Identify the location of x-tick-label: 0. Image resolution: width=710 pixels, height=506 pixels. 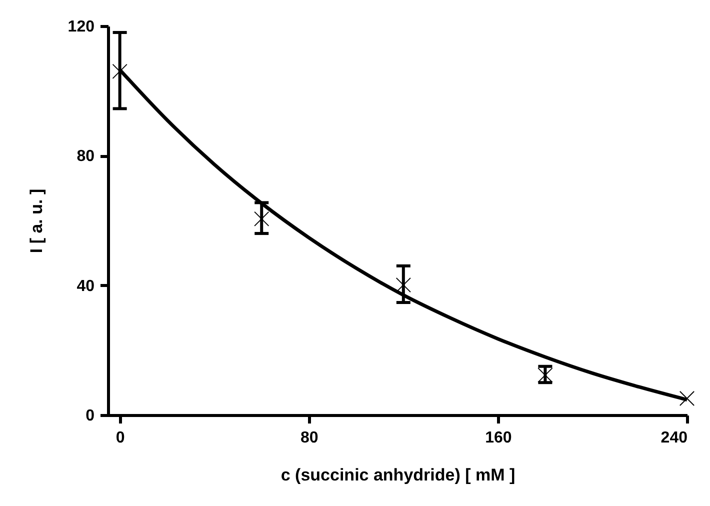
(120, 438).